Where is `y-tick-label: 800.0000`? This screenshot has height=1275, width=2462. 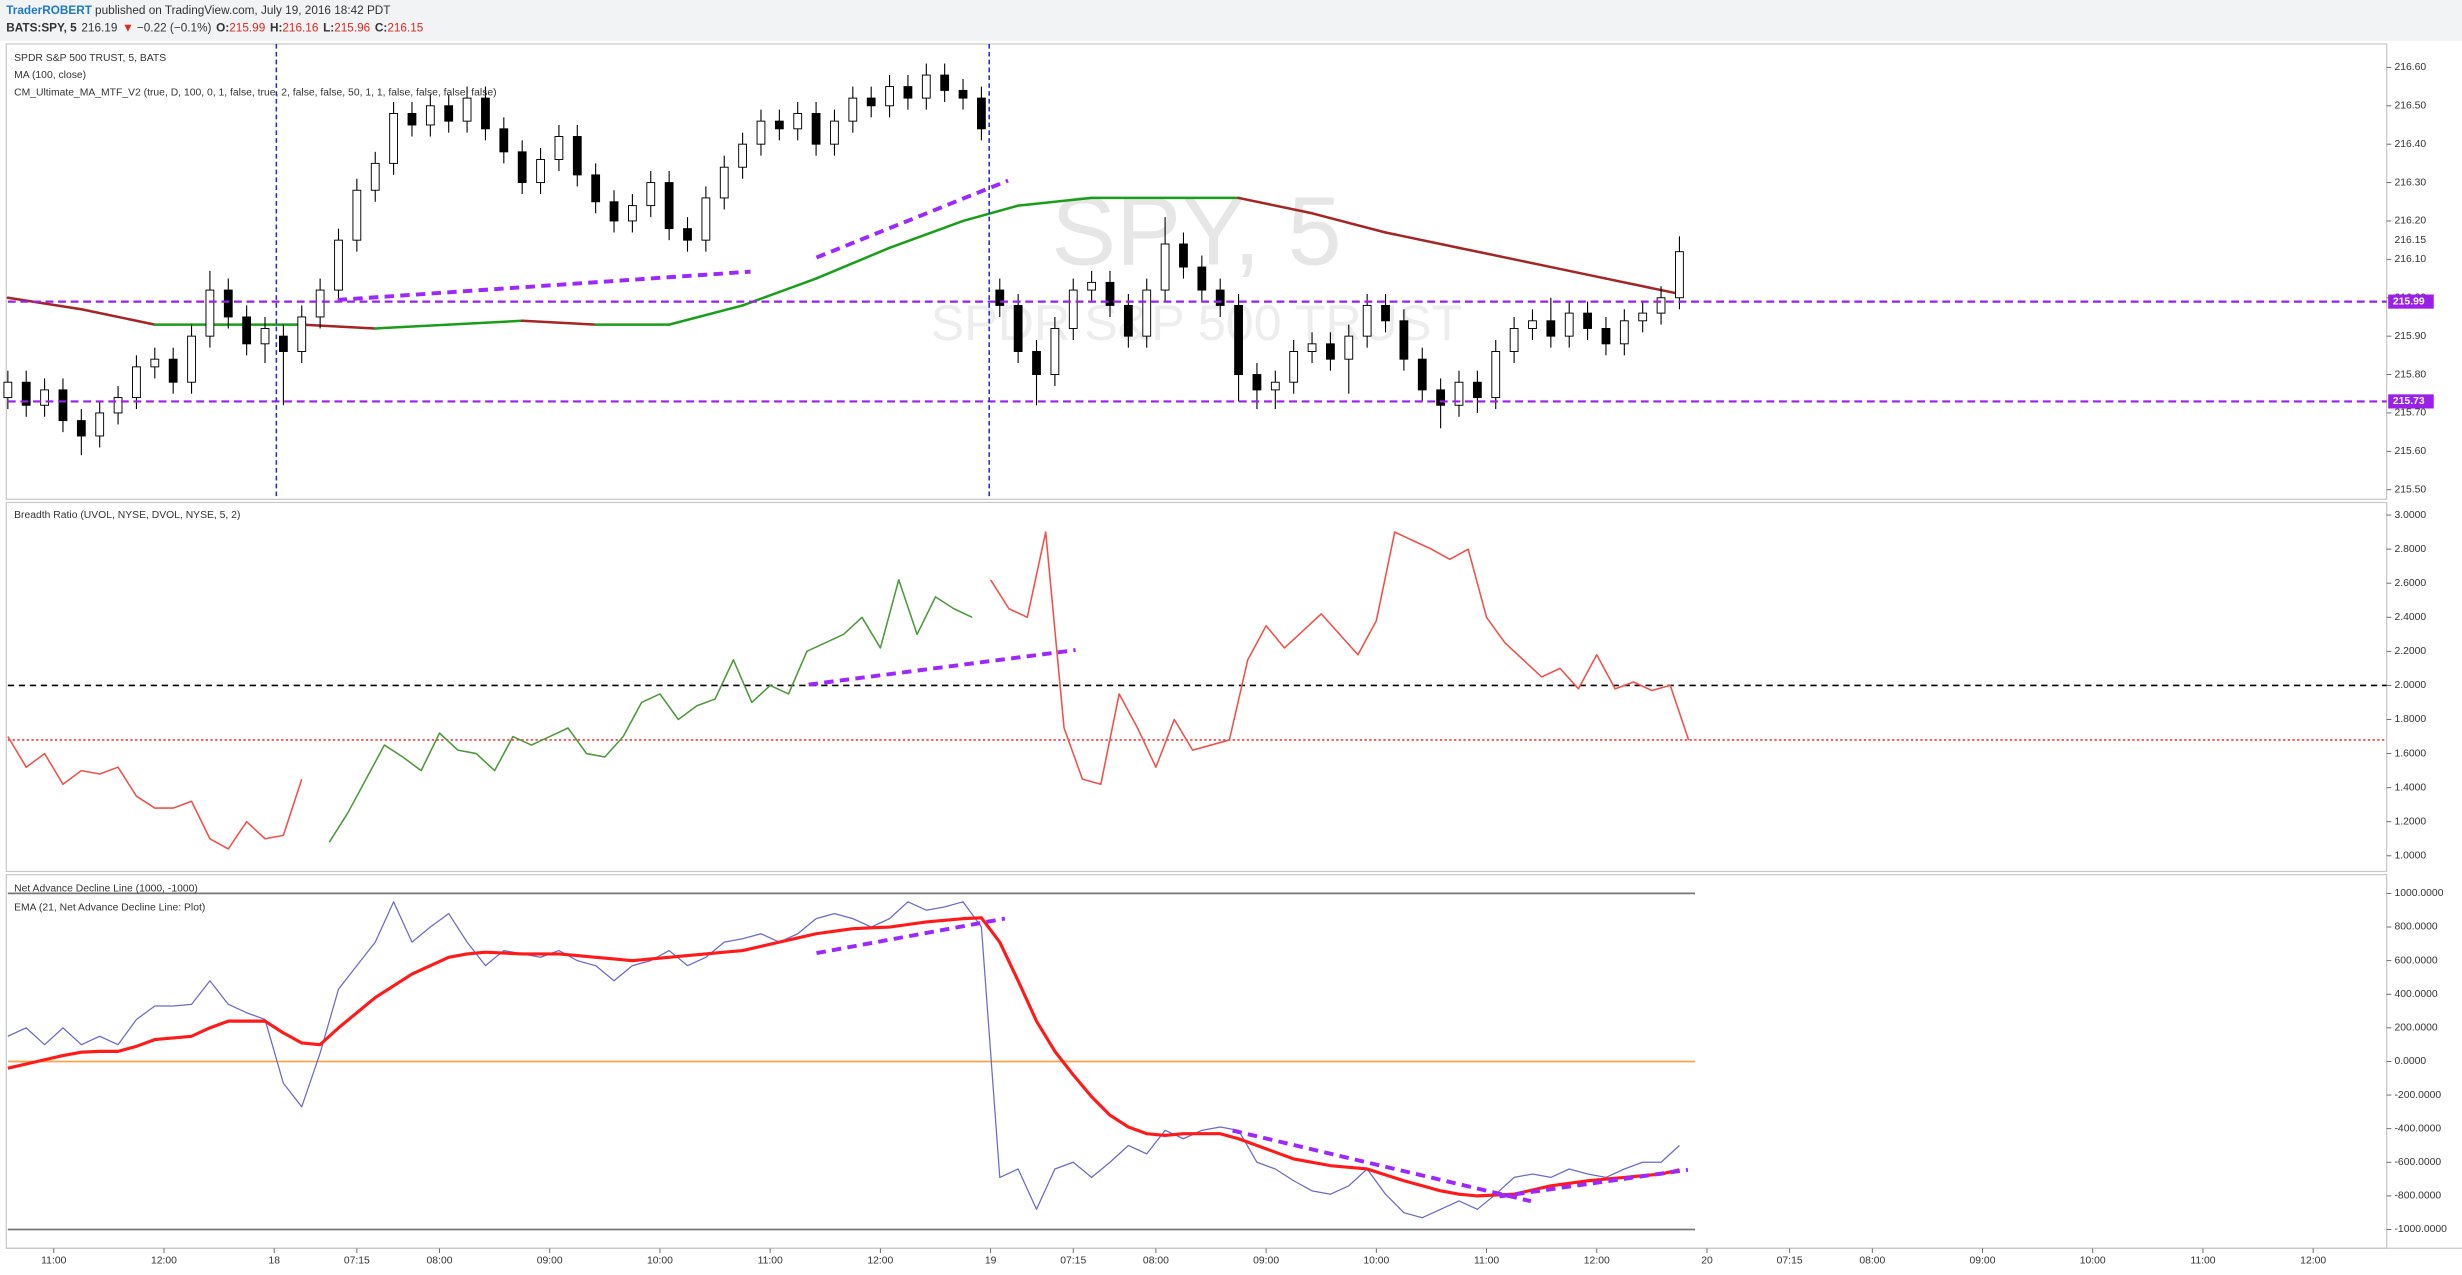
y-tick-label: 800.0000 is located at coordinates (2415, 927).